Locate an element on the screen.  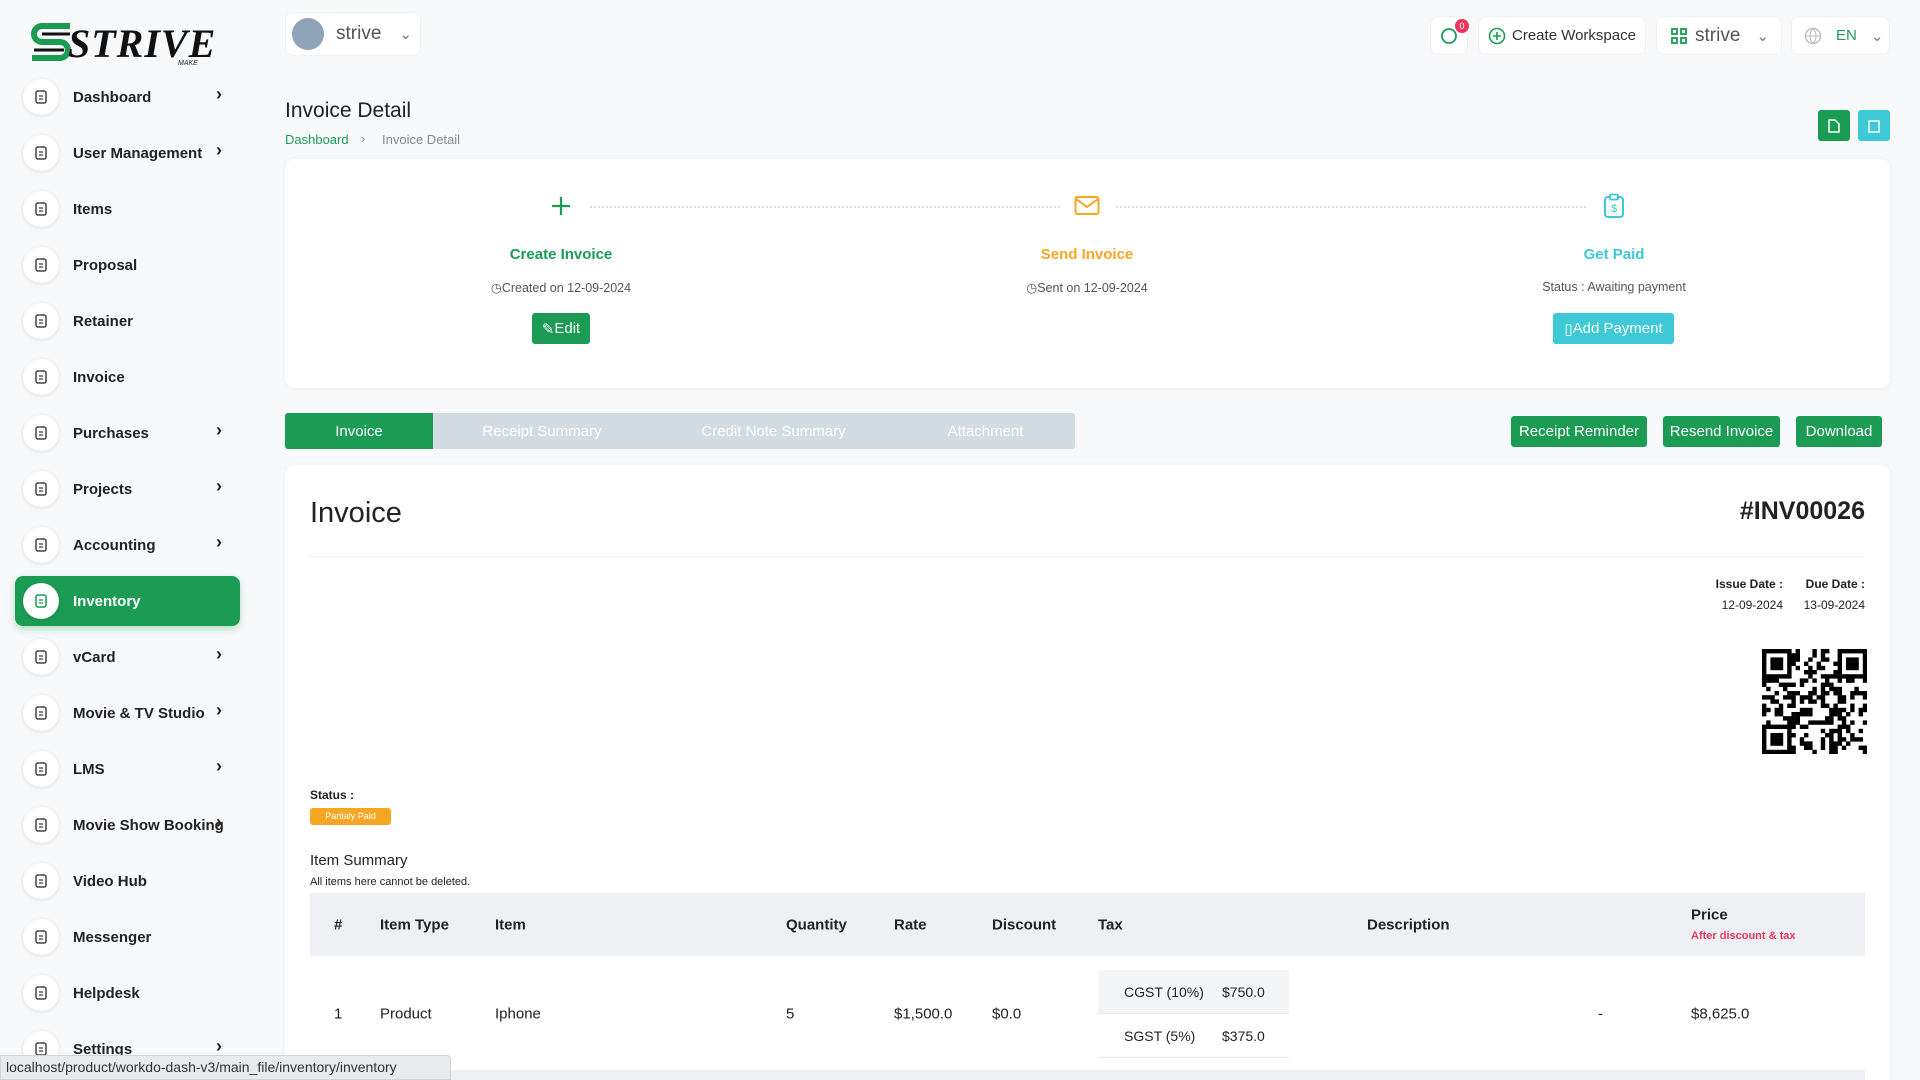
nav-label: Proposal is located at coordinates (105, 265).